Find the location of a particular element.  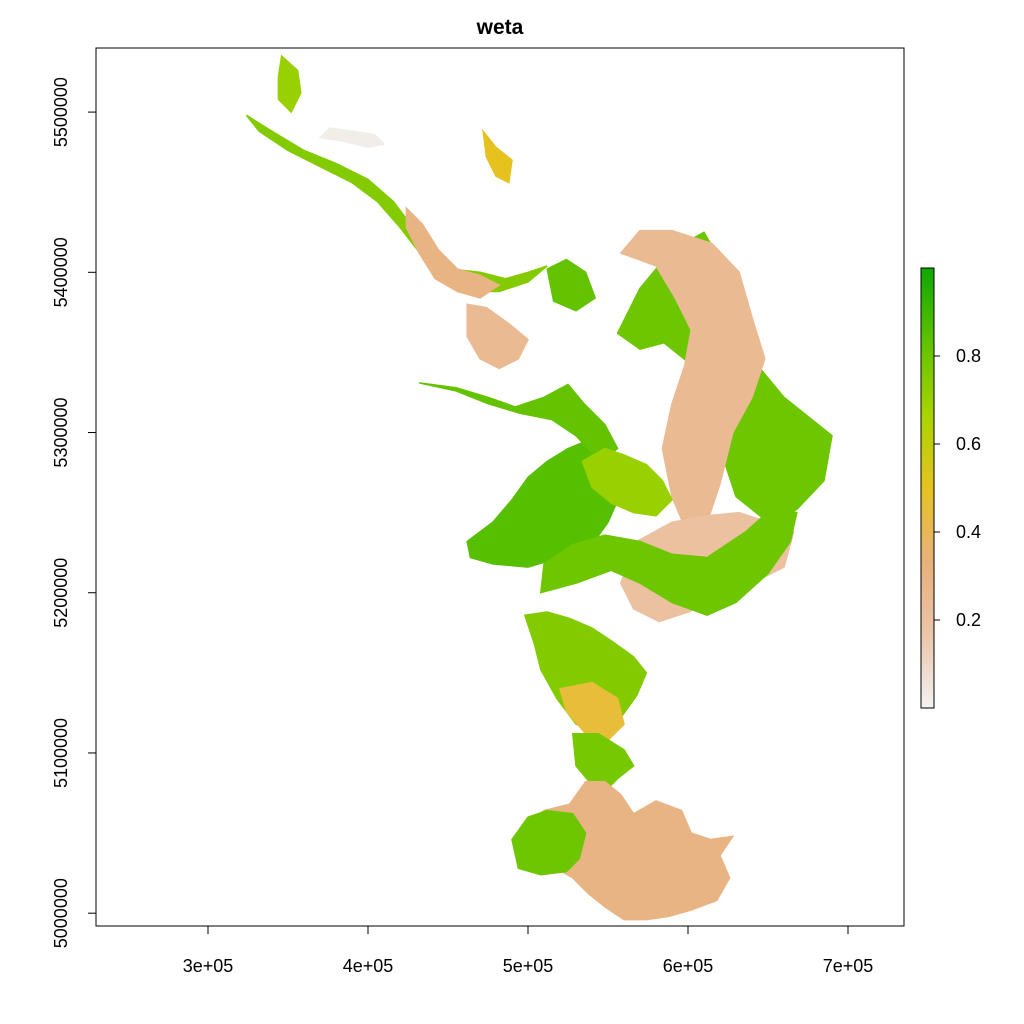

x-axis: 3e+05 4e+05 5e+05 6e+05 7e+05 is located at coordinates (528, 950).